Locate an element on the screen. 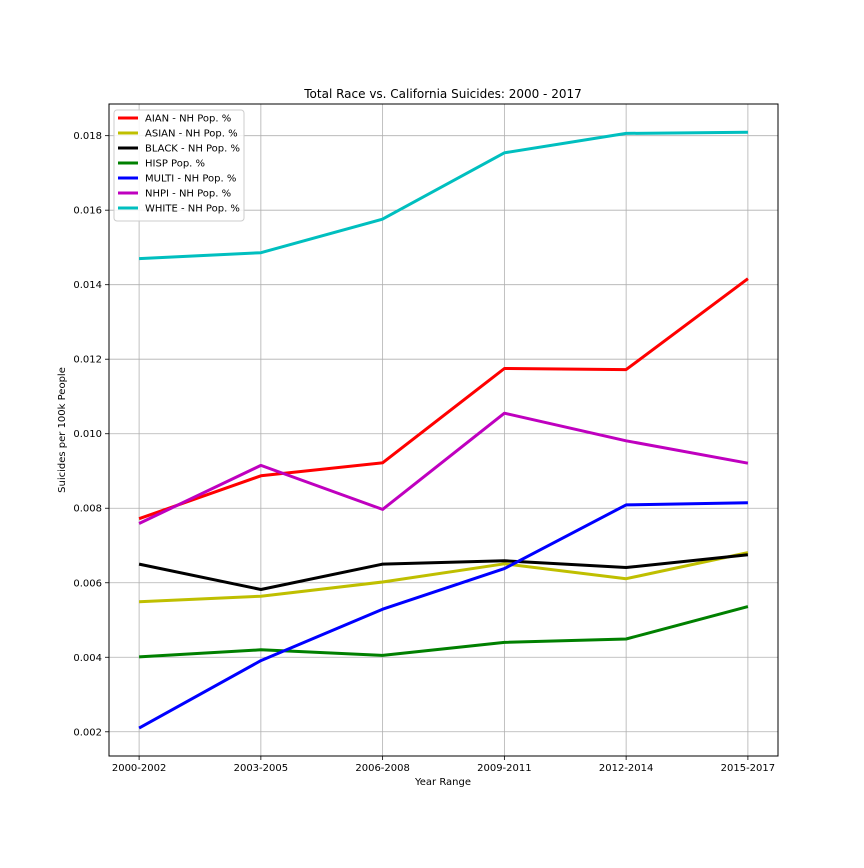 This screenshot has width=864, height=868. legend-label: AIAN - NH Pop. % is located at coordinates (188, 119).